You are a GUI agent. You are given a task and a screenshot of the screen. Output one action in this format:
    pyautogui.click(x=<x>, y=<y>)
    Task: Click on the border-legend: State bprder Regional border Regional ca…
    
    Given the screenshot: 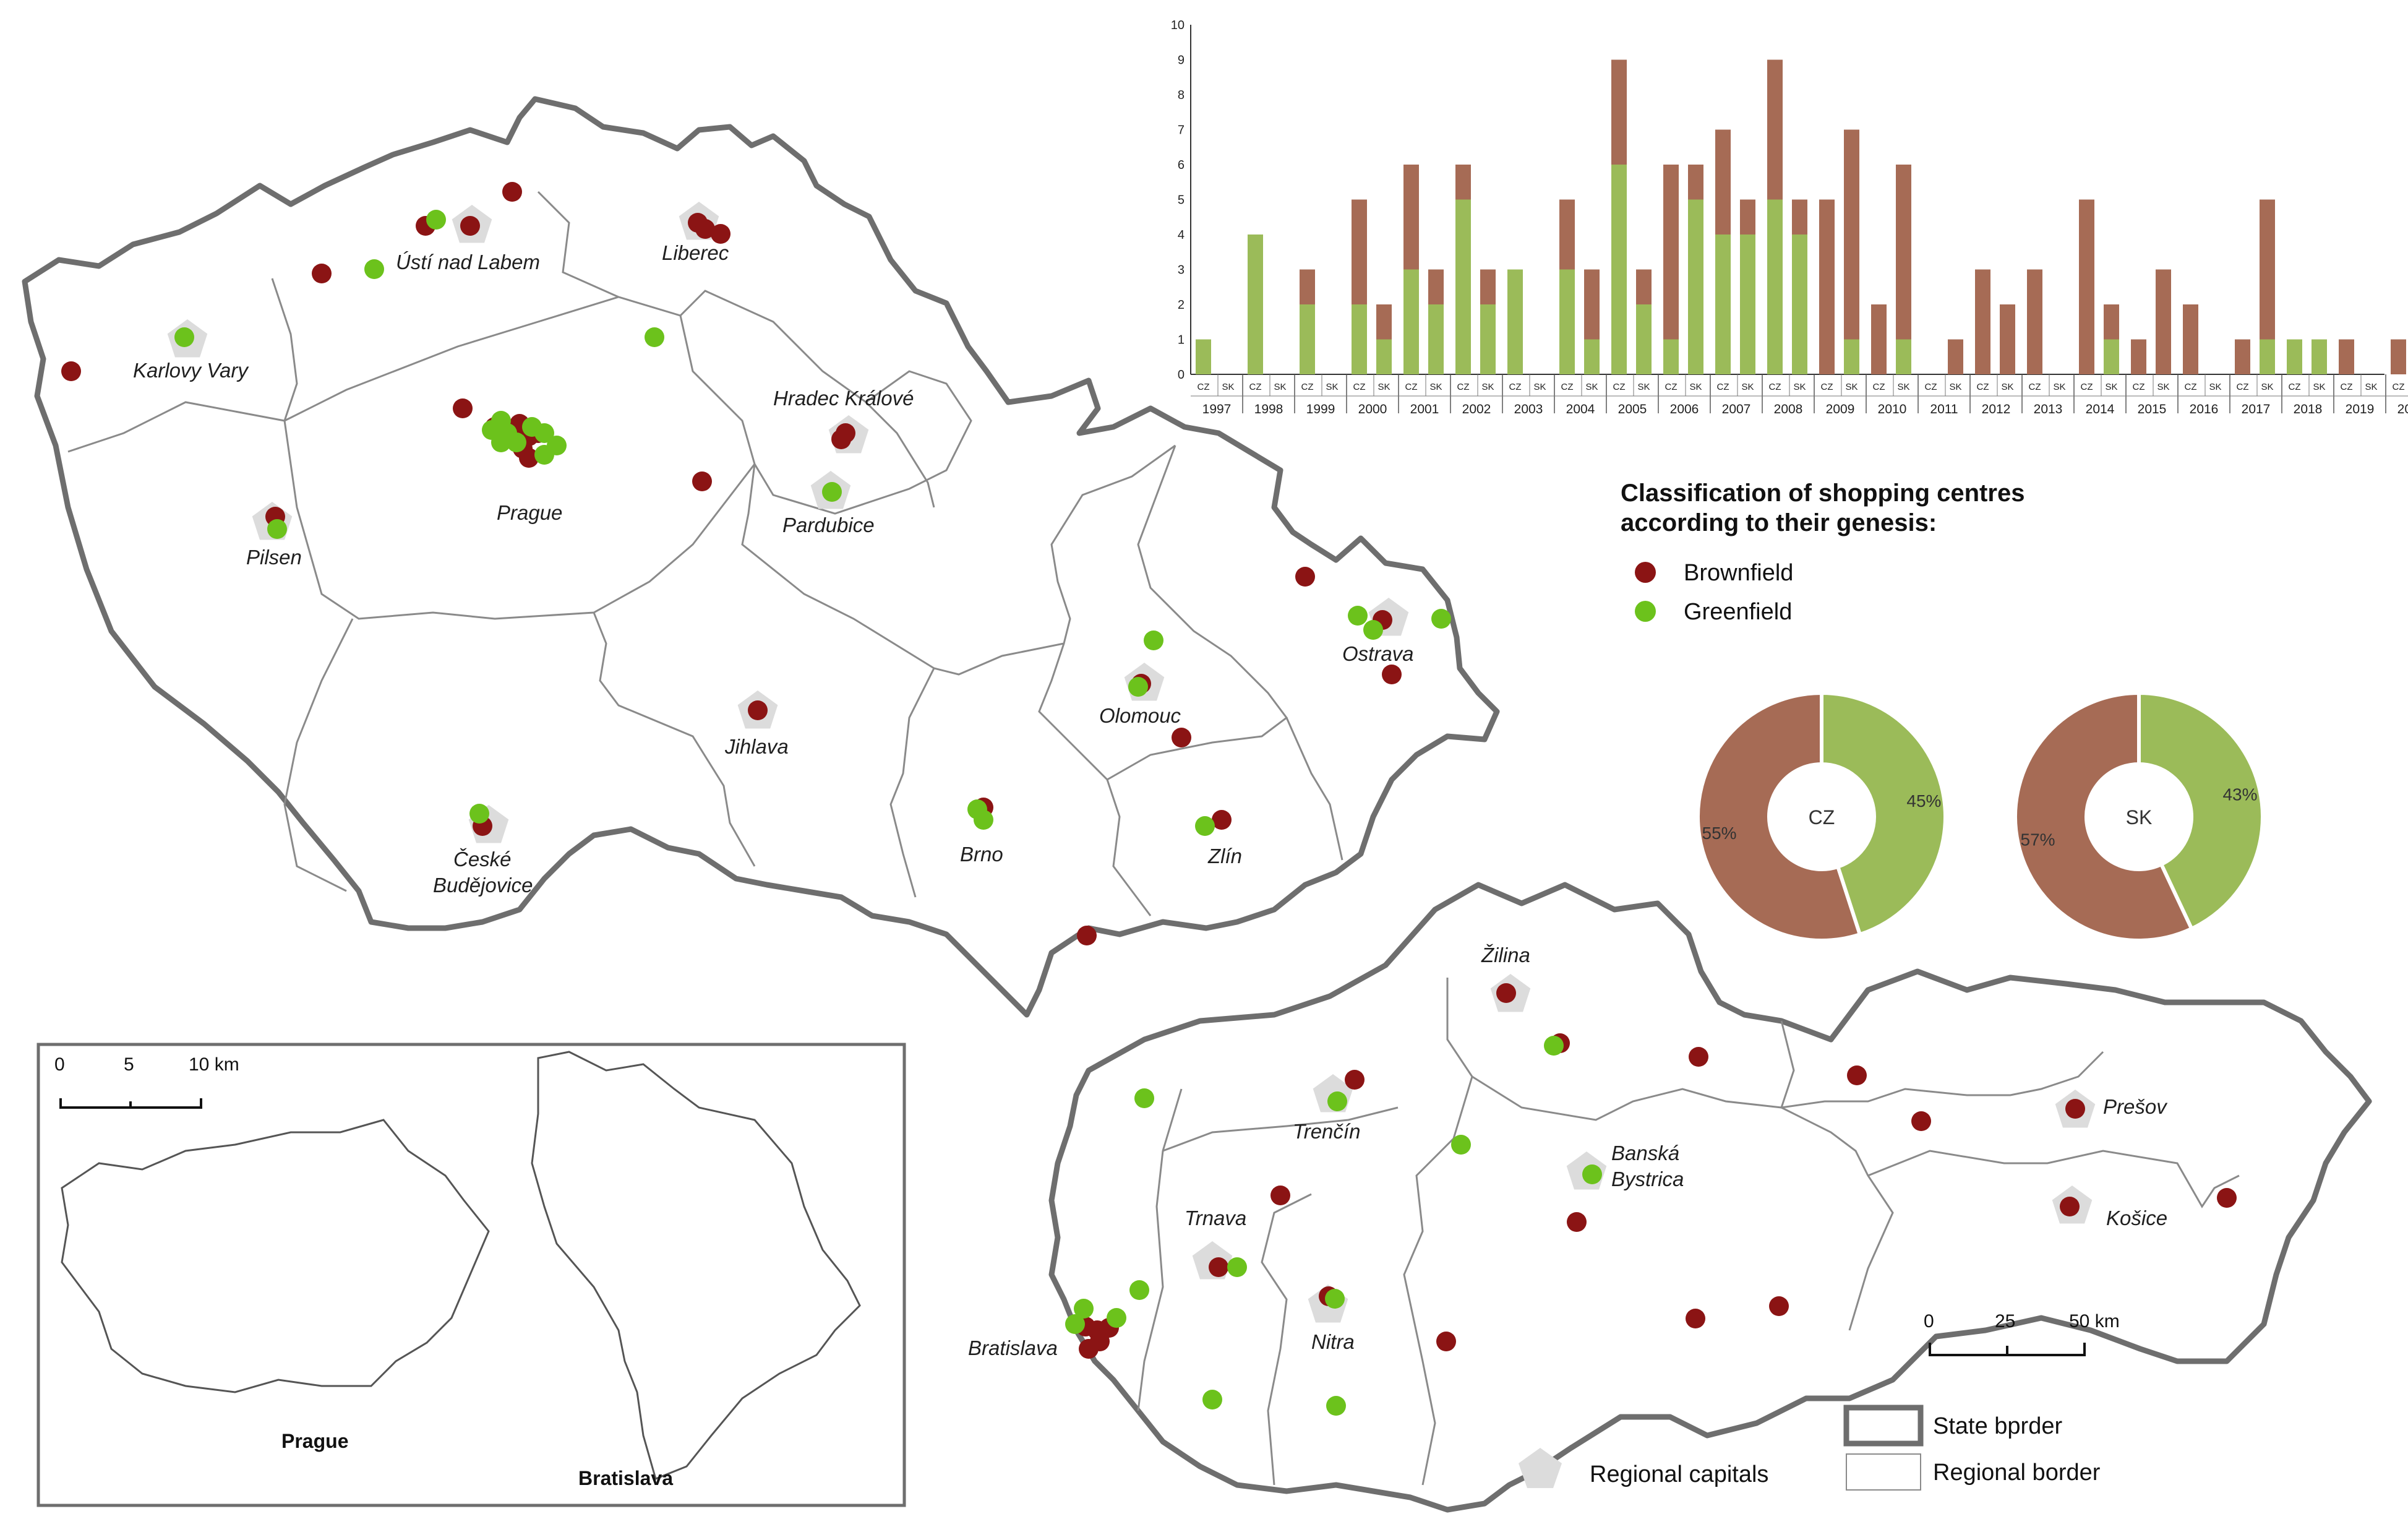 What is the action you would take?
    pyautogui.click(x=1810, y=1448)
    